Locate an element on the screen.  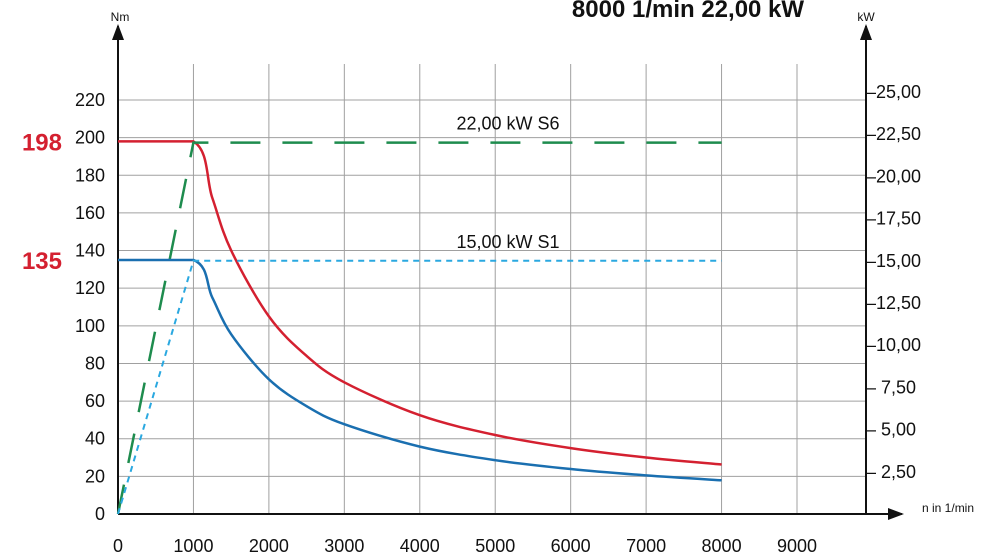
x-tick-label: 7000 is located at coordinates (646, 546).